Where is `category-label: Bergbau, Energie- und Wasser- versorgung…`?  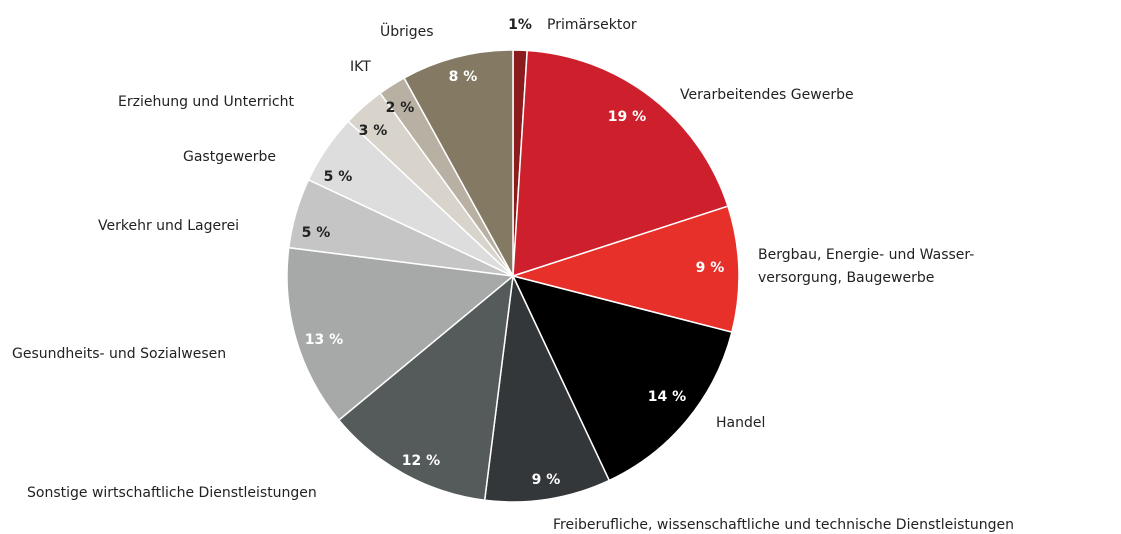
category-label: Bergbau, Energie- und Wasser- versorgung… is located at coordinates (866, 266).